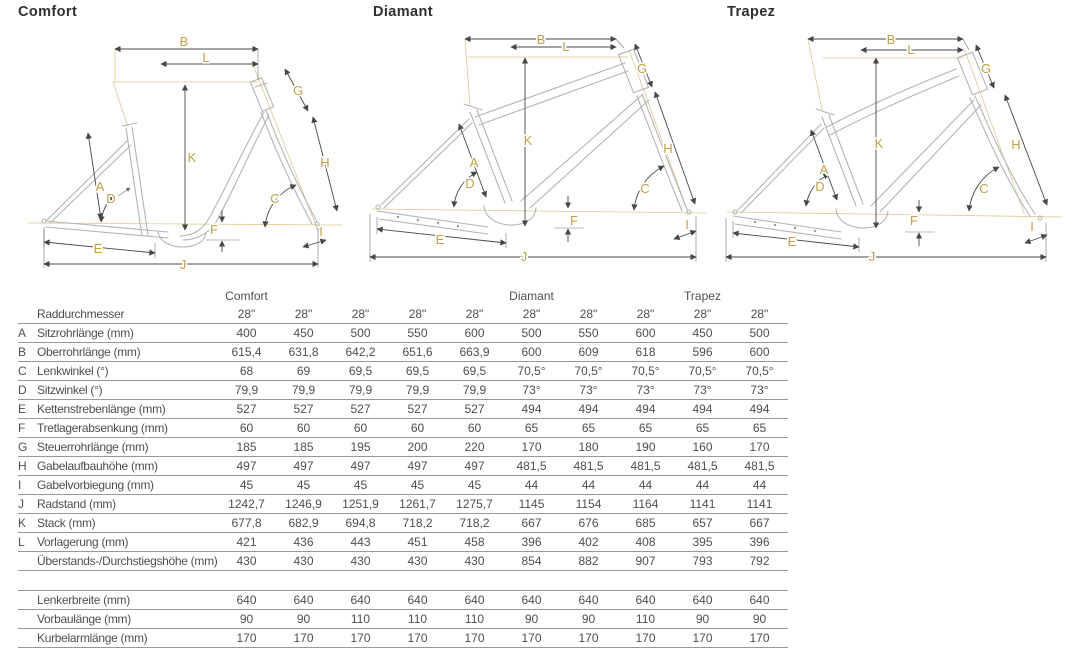 The height and width of the screenshot is (670, 1079). Describe the element at coordinates (360, 352) in the screenshot. I see `row-value: 642,2` at that location.